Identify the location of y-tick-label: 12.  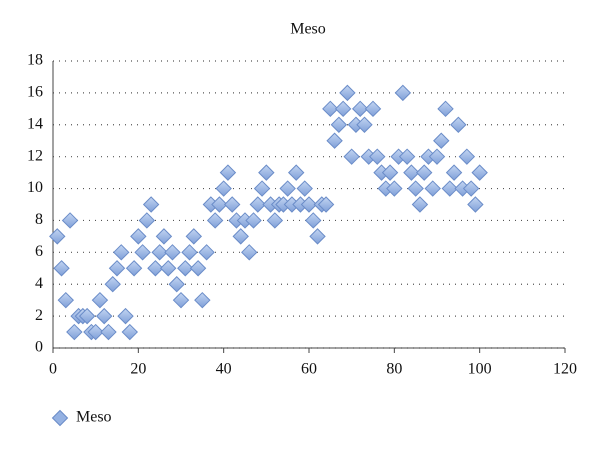
(35, 155).